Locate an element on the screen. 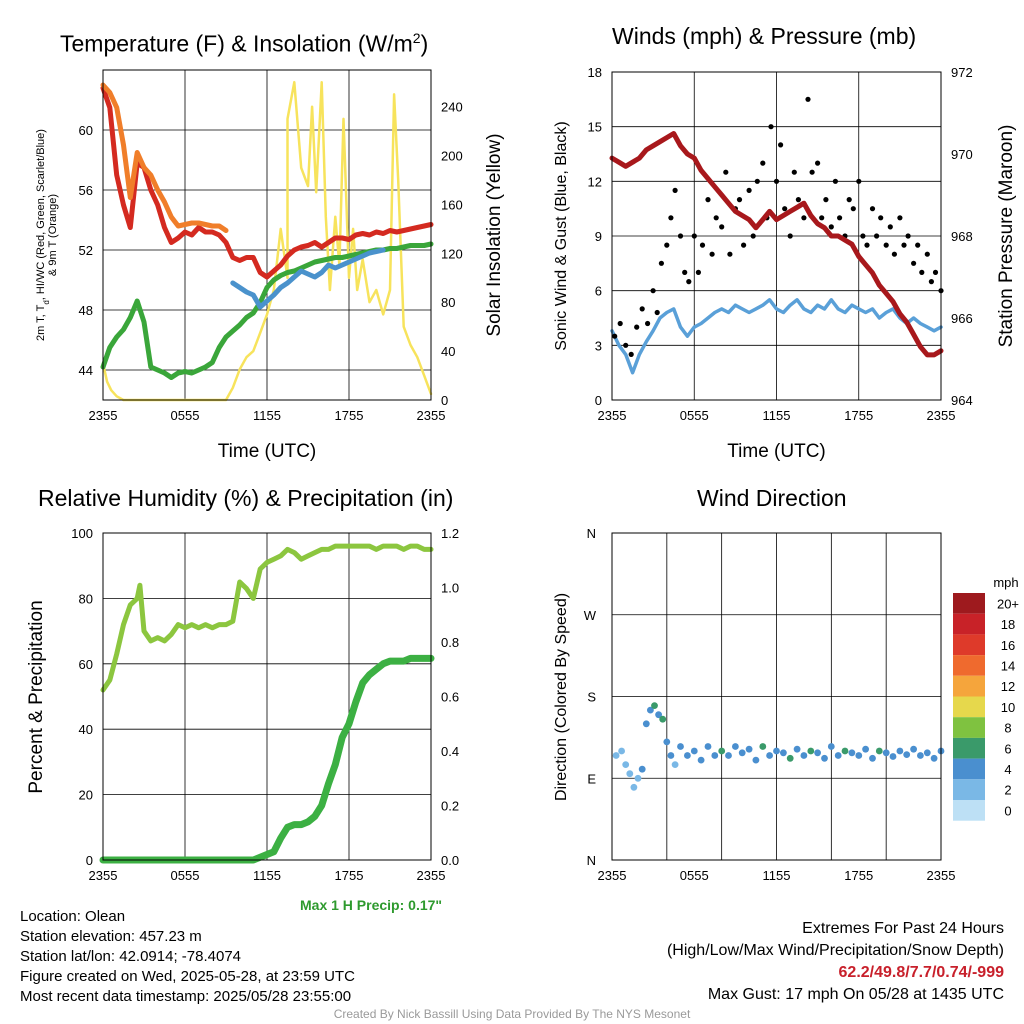 The height and width of the screenshot is (1024, 1024). speed-legend-label: 18 is located at coordinates (1008, 624).